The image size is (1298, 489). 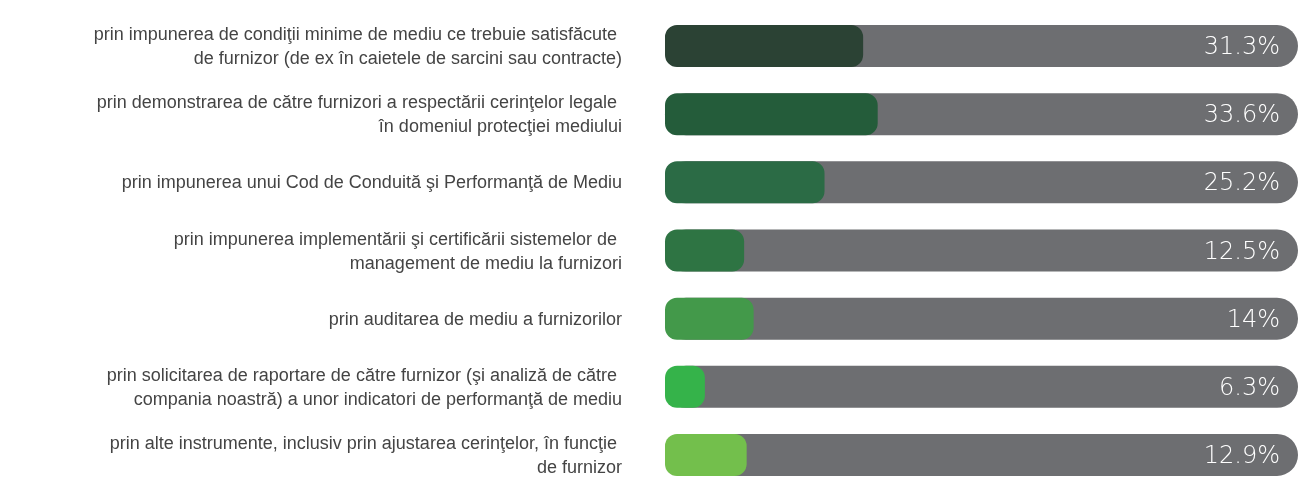 What do you see at coordinates (1241, 114) in the screenshot?
I see `data-label: 33.6%` at bounding box center [1241, 114].